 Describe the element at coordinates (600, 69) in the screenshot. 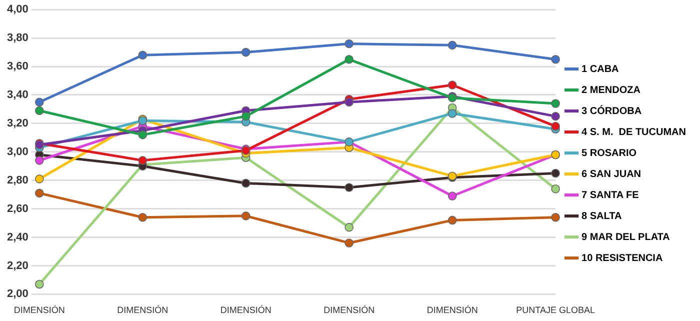

I see `legend-label: 1 CABA` at that location.